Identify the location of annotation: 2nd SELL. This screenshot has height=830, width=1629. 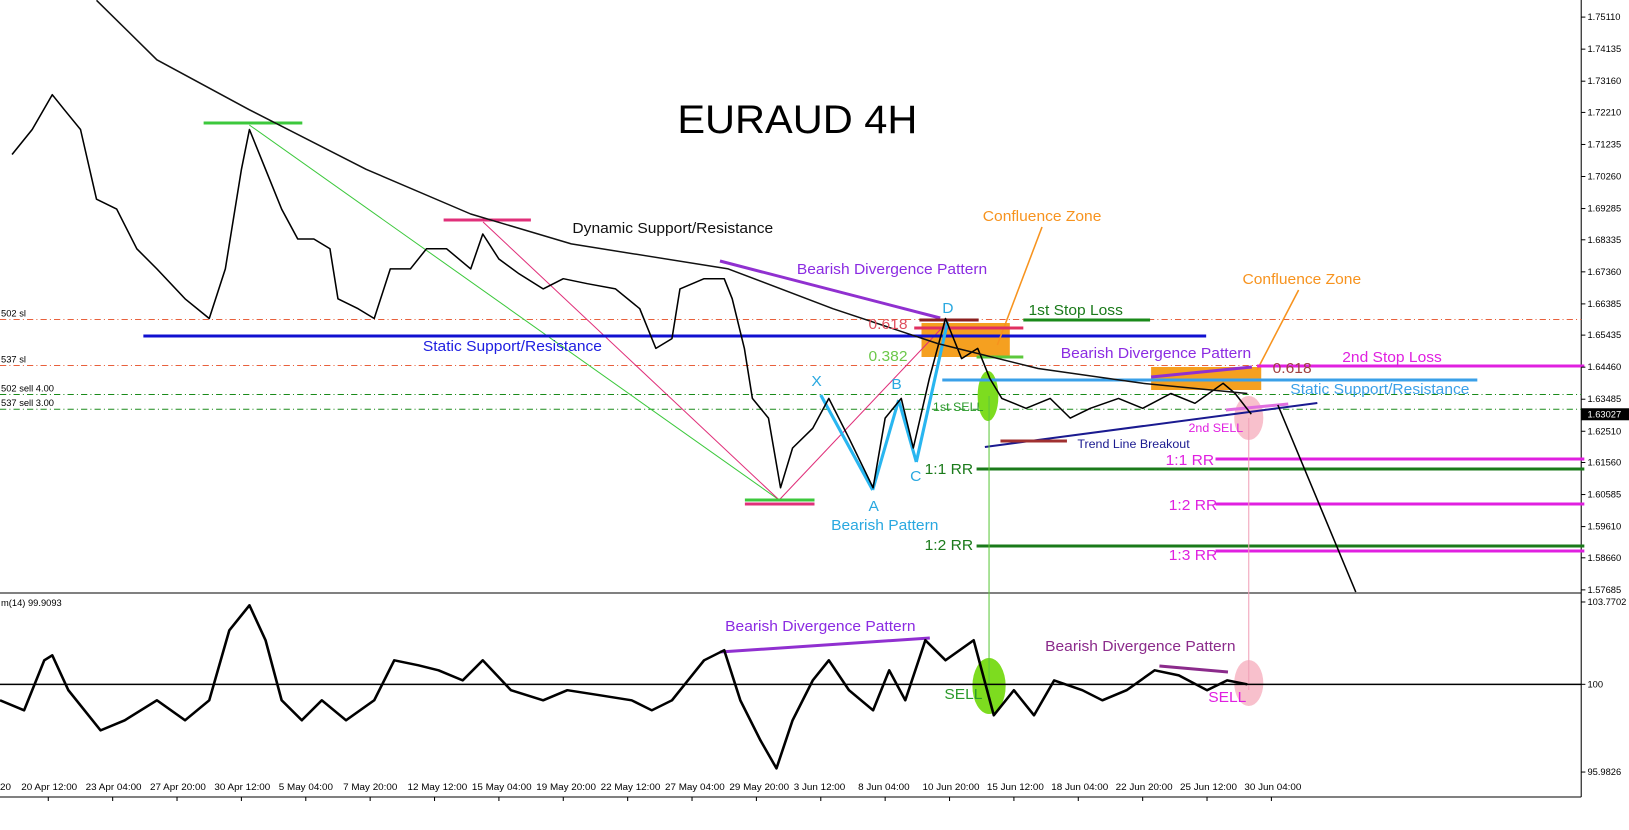
(1216, 428).